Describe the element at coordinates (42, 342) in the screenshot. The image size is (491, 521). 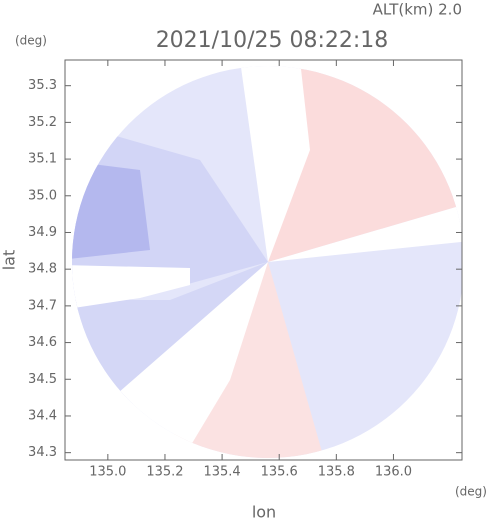
I see `y-tick-label: 34.6` at that location.